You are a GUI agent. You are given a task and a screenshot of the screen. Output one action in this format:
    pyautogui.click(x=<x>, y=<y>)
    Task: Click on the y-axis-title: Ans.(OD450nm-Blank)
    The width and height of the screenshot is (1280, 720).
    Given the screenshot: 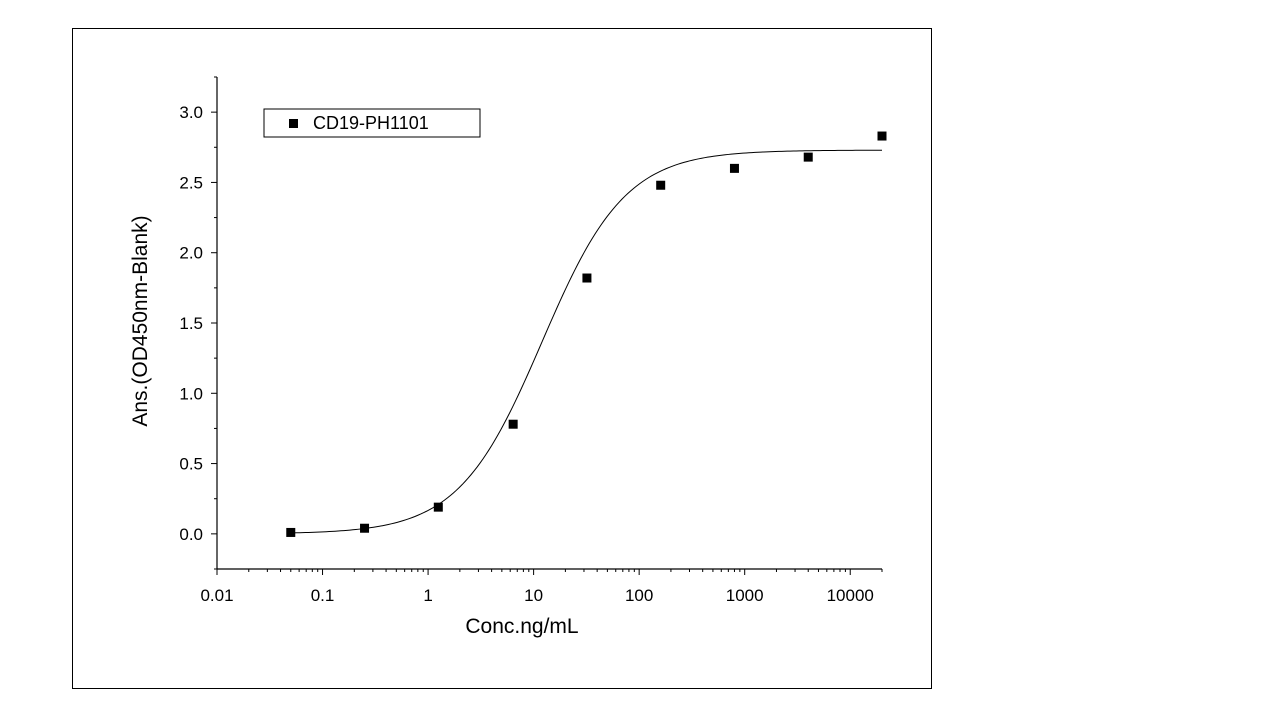 What is the action you would take?
    pyautogui.click(x=140, y=320)
    